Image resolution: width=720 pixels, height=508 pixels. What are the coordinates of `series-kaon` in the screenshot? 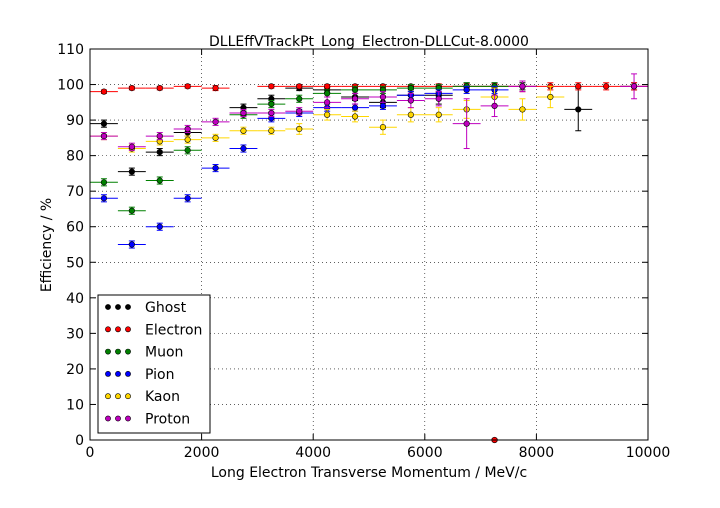 It's located at (327, 119).